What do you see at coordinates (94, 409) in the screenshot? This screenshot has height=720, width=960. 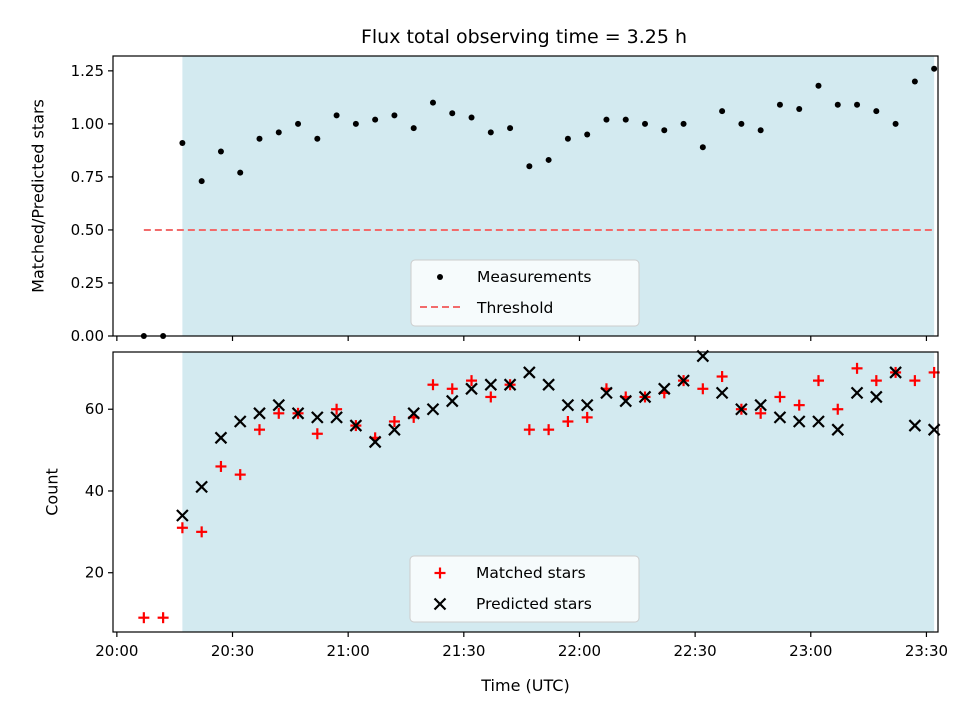 I see `bottom-y-tick-label: 60` at bounding box center [94, 409].